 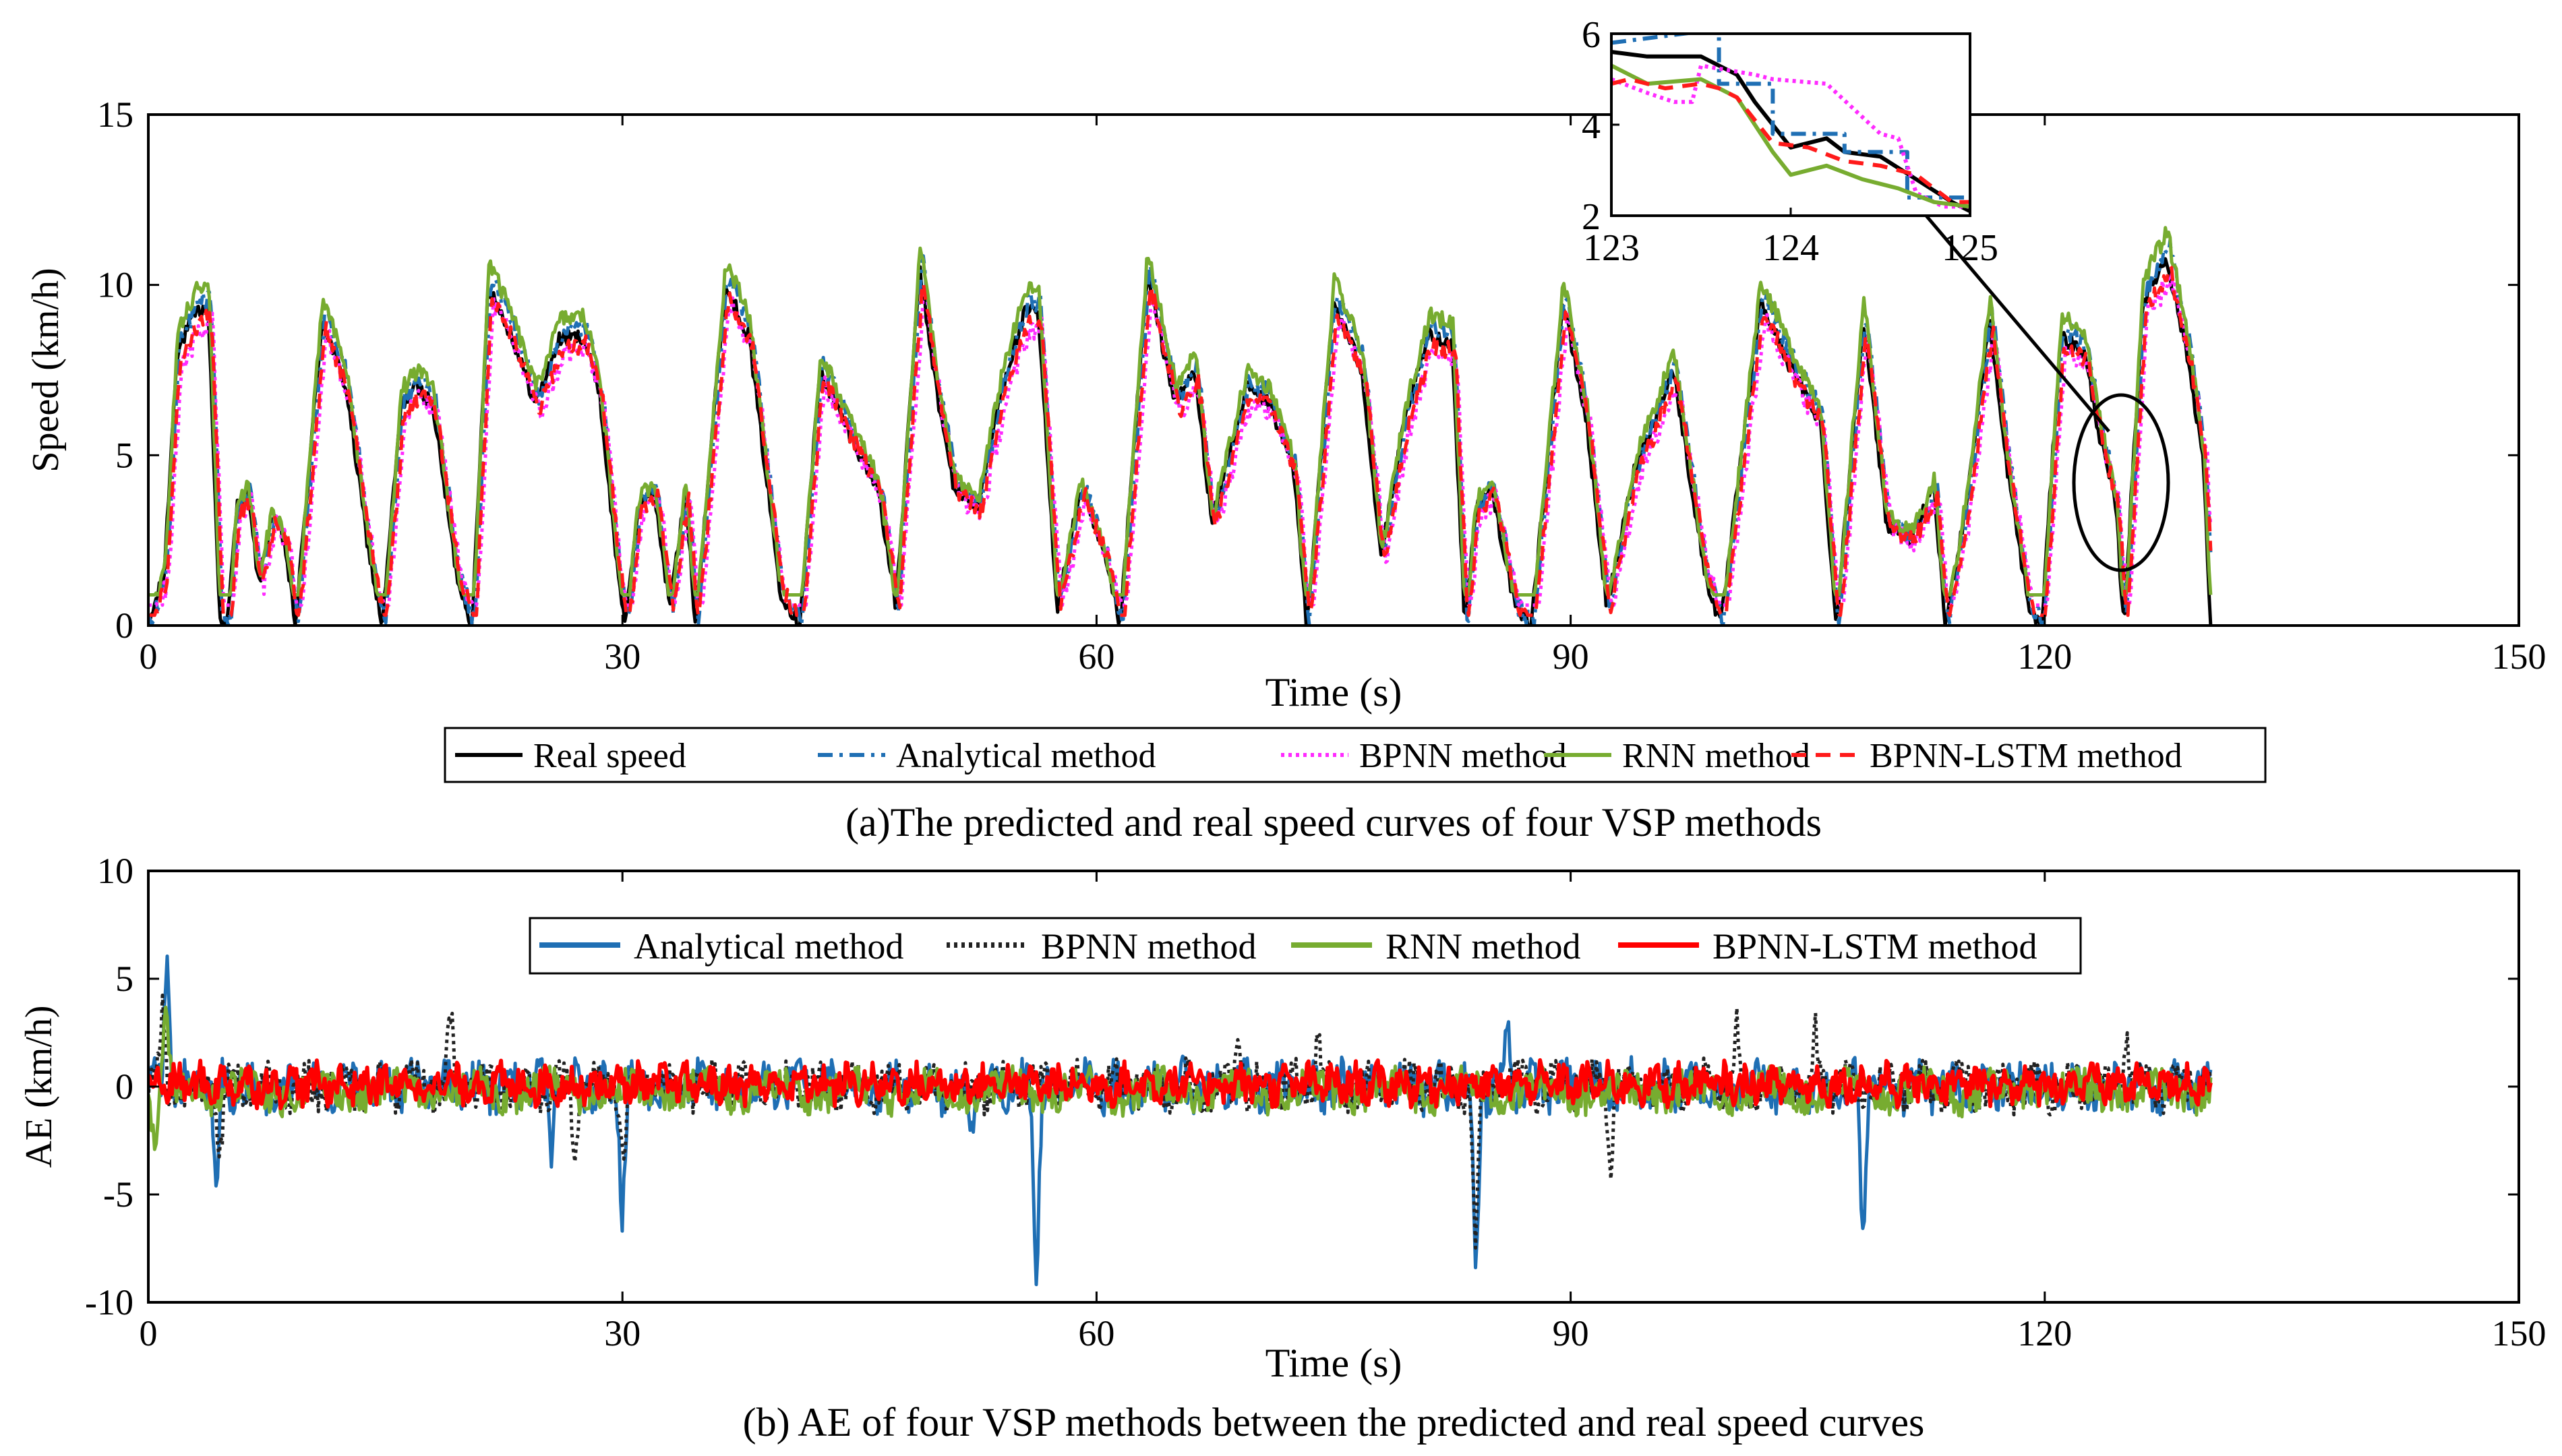 I want to click on speed-legend-label: Analytical method, so click(x=1026, y=756).